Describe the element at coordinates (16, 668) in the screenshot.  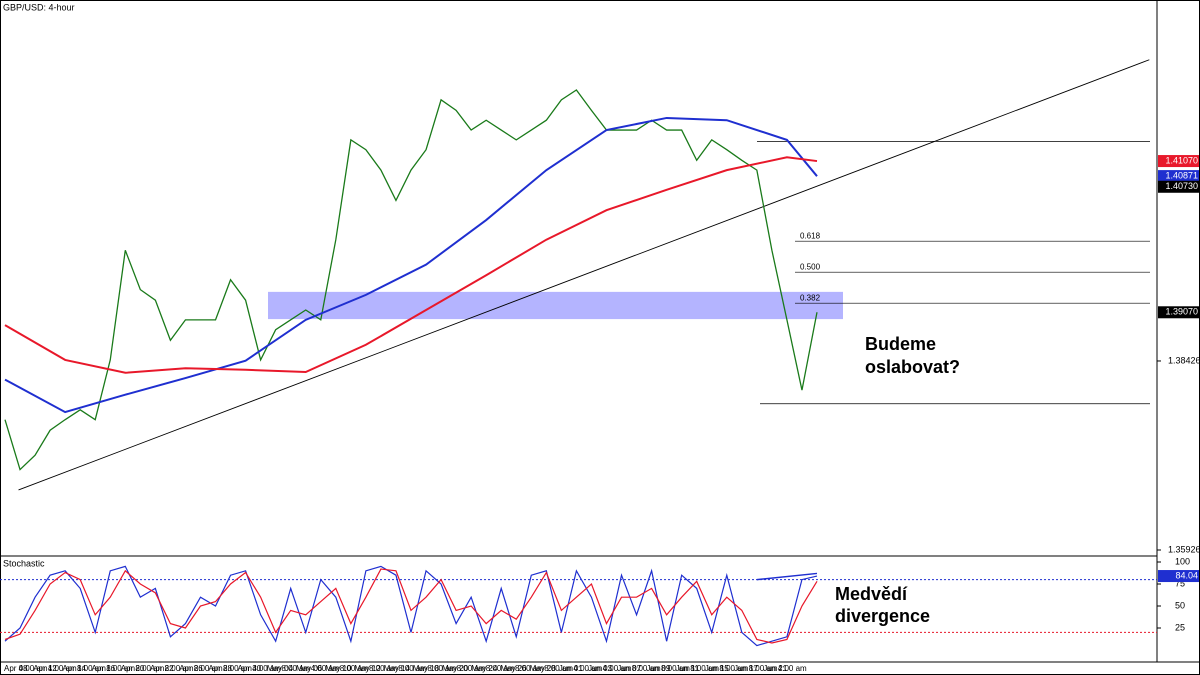
I see `x-tick-label: Apr 08` at that location.